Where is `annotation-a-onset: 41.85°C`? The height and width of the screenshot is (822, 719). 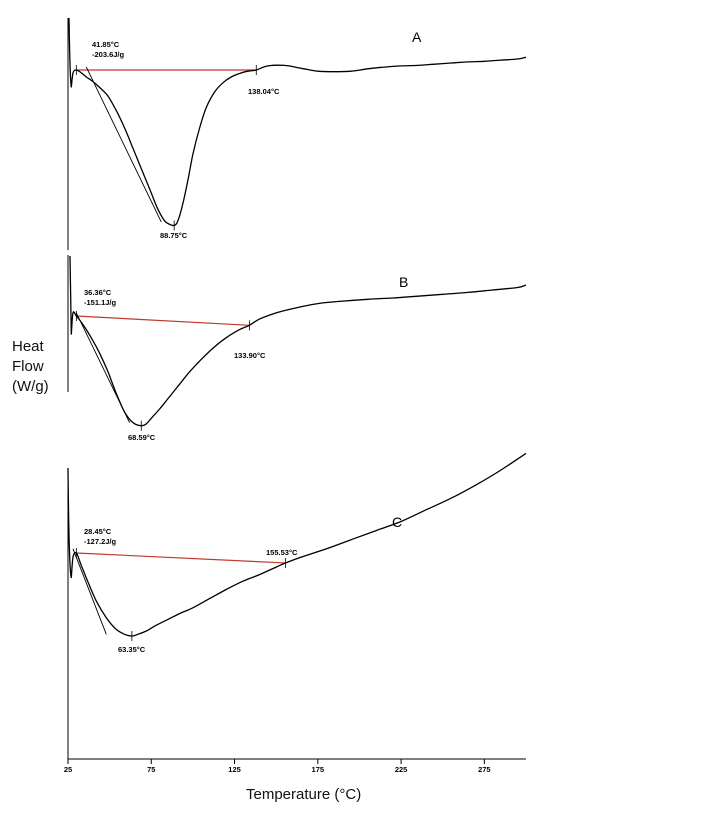
annotation-a-onset: 41.85°C is located at coordinates (106, 44).